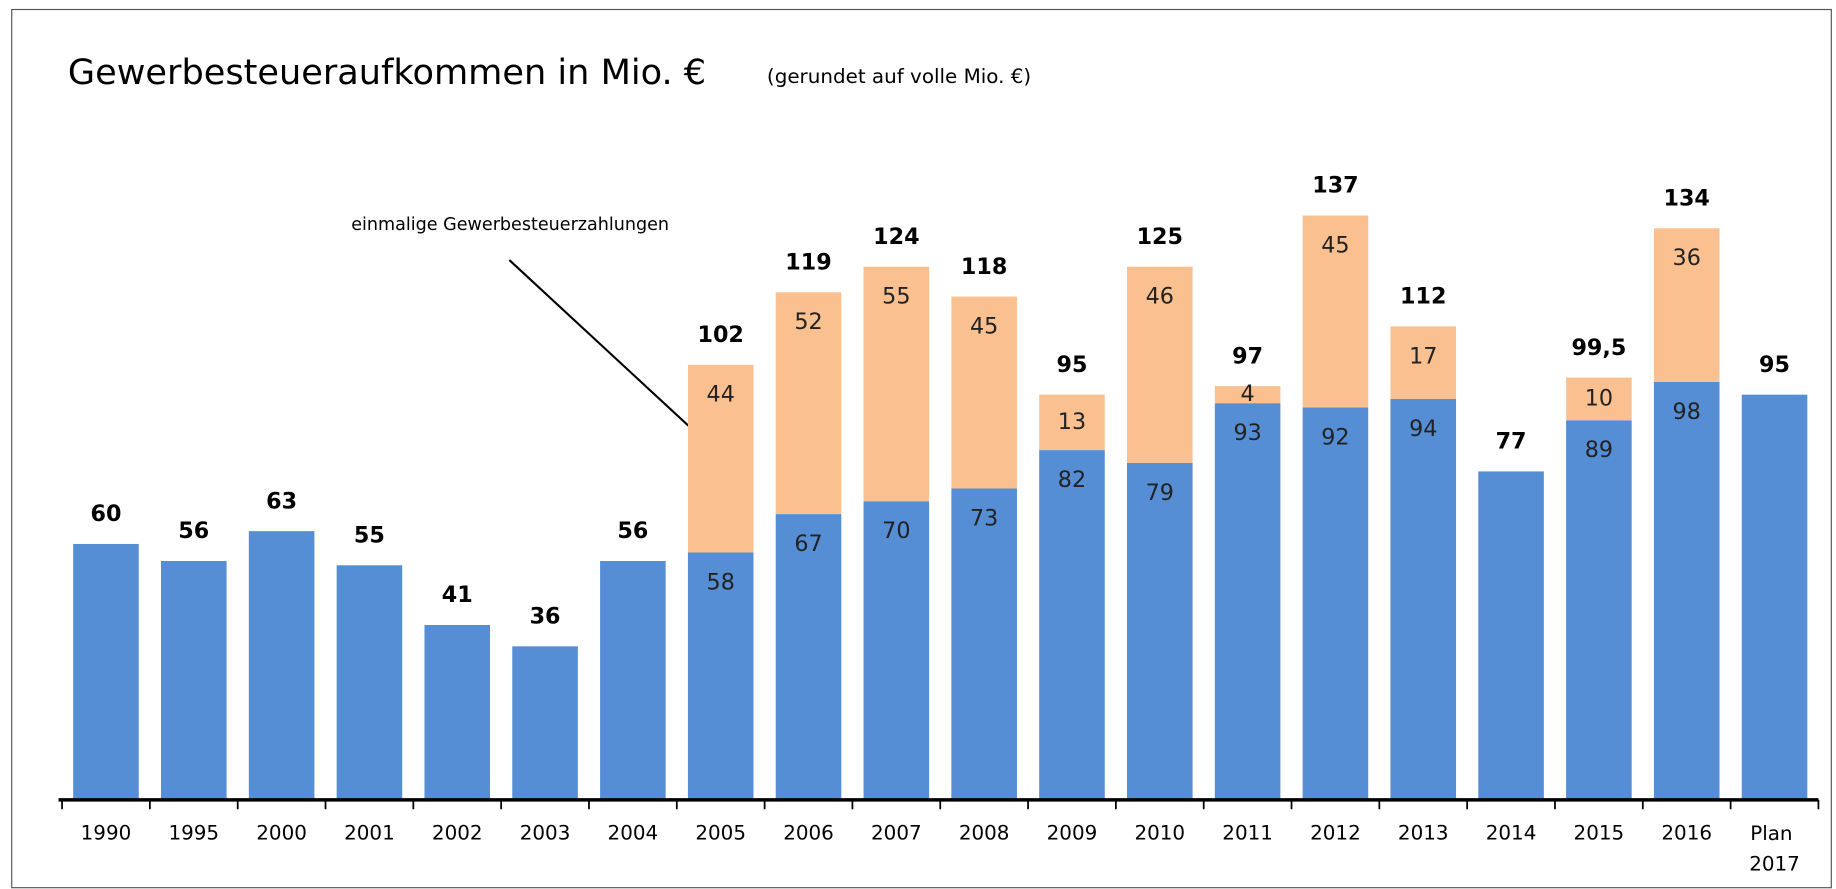 This screenshot has height=889, width=1836. What do you see at coordinates (896, 297) in the screenshot?
I see `segment-label: 55` at bounding box center [896, 297].